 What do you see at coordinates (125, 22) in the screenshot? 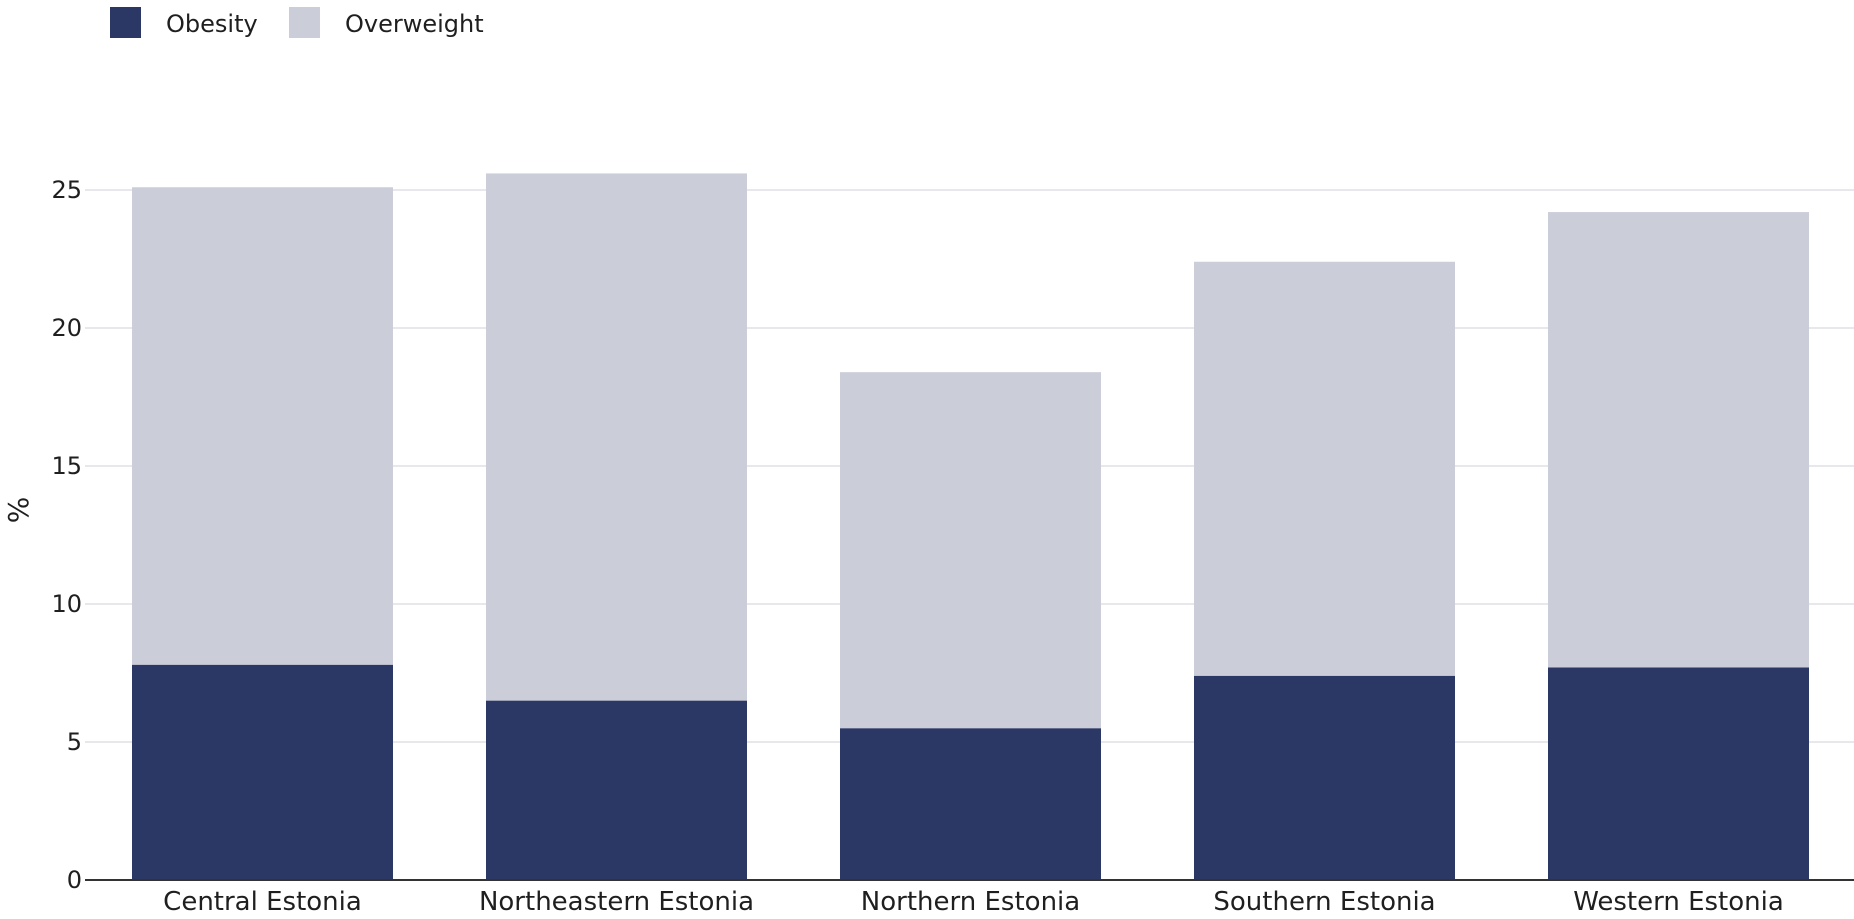
I see `legend-obesity-swatch` at bounding box center [125, 22].